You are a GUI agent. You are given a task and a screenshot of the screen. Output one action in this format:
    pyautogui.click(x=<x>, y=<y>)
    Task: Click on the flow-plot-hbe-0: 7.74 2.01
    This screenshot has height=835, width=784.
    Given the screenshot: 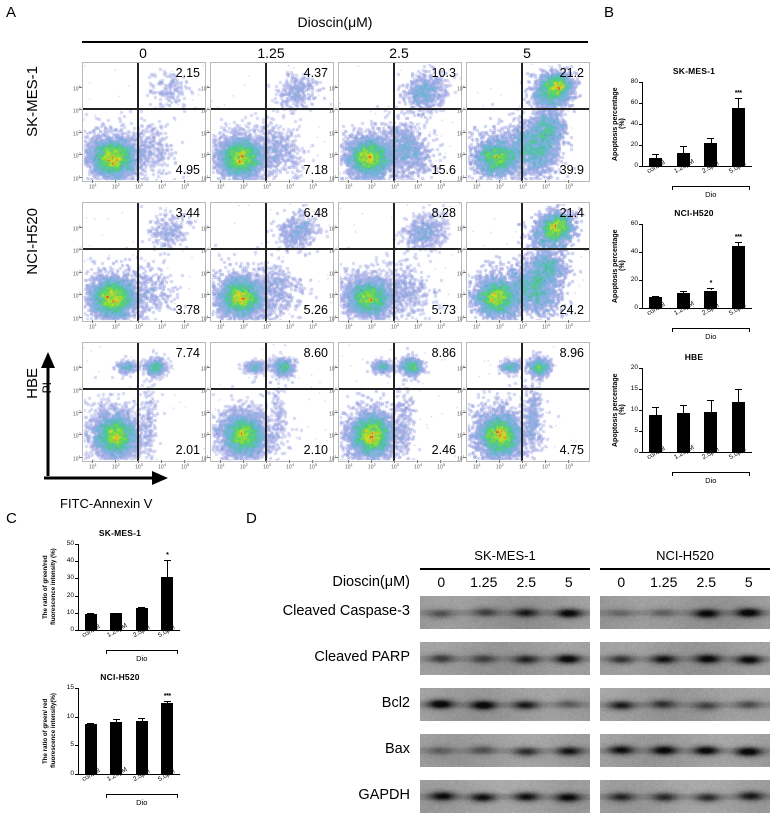 What is the action you would take?
    pyautogui.click(x=144, y=402)
    